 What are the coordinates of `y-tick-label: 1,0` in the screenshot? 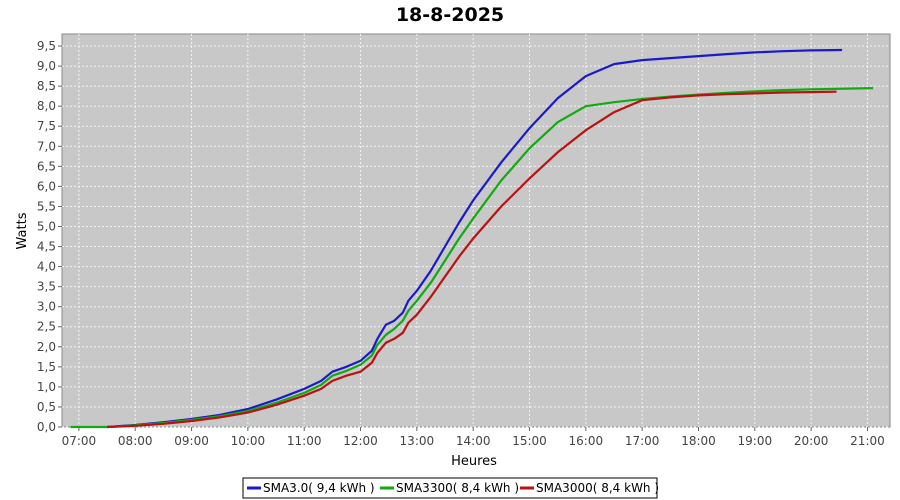 It's located at (46, 387).